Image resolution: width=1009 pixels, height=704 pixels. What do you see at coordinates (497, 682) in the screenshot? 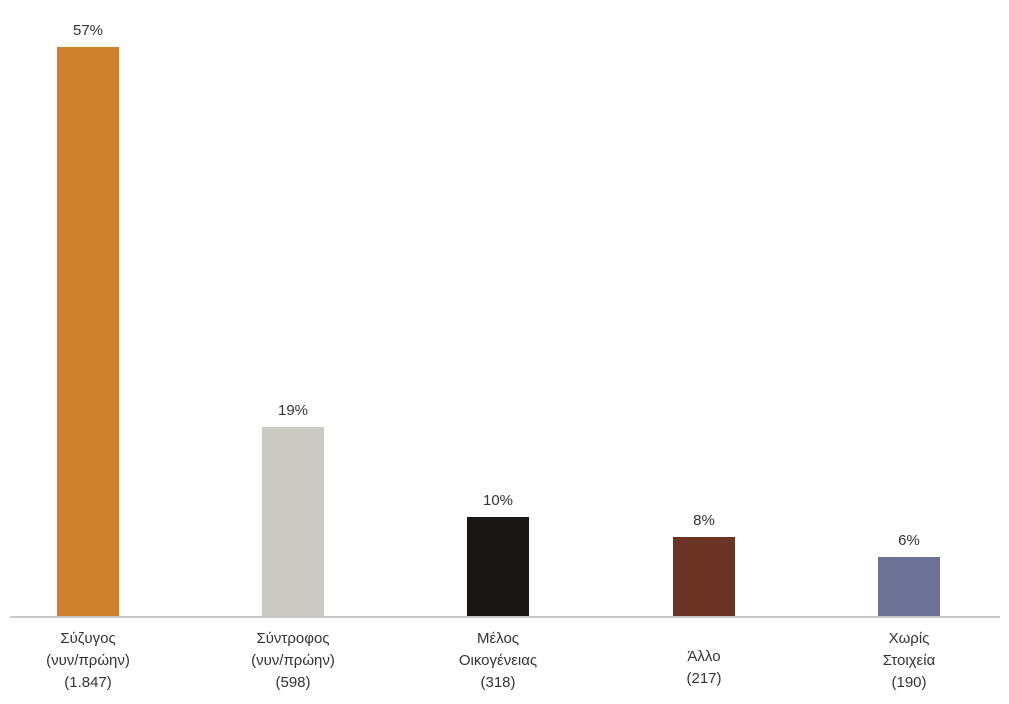
I see `category-label-3-line-3: (318)` at bounding box center [497, 682].